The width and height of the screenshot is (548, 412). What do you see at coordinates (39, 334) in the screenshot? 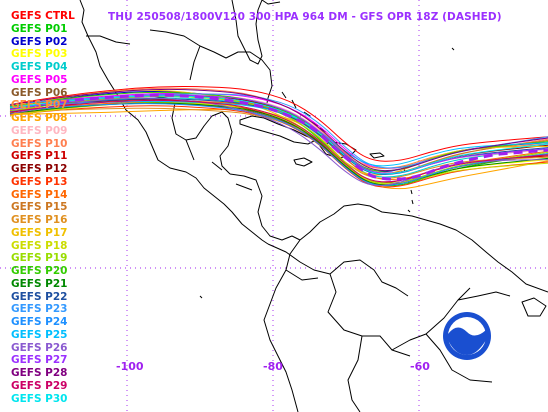
I see `legend-item: GEFS P25` at bounding box center [39, 334].